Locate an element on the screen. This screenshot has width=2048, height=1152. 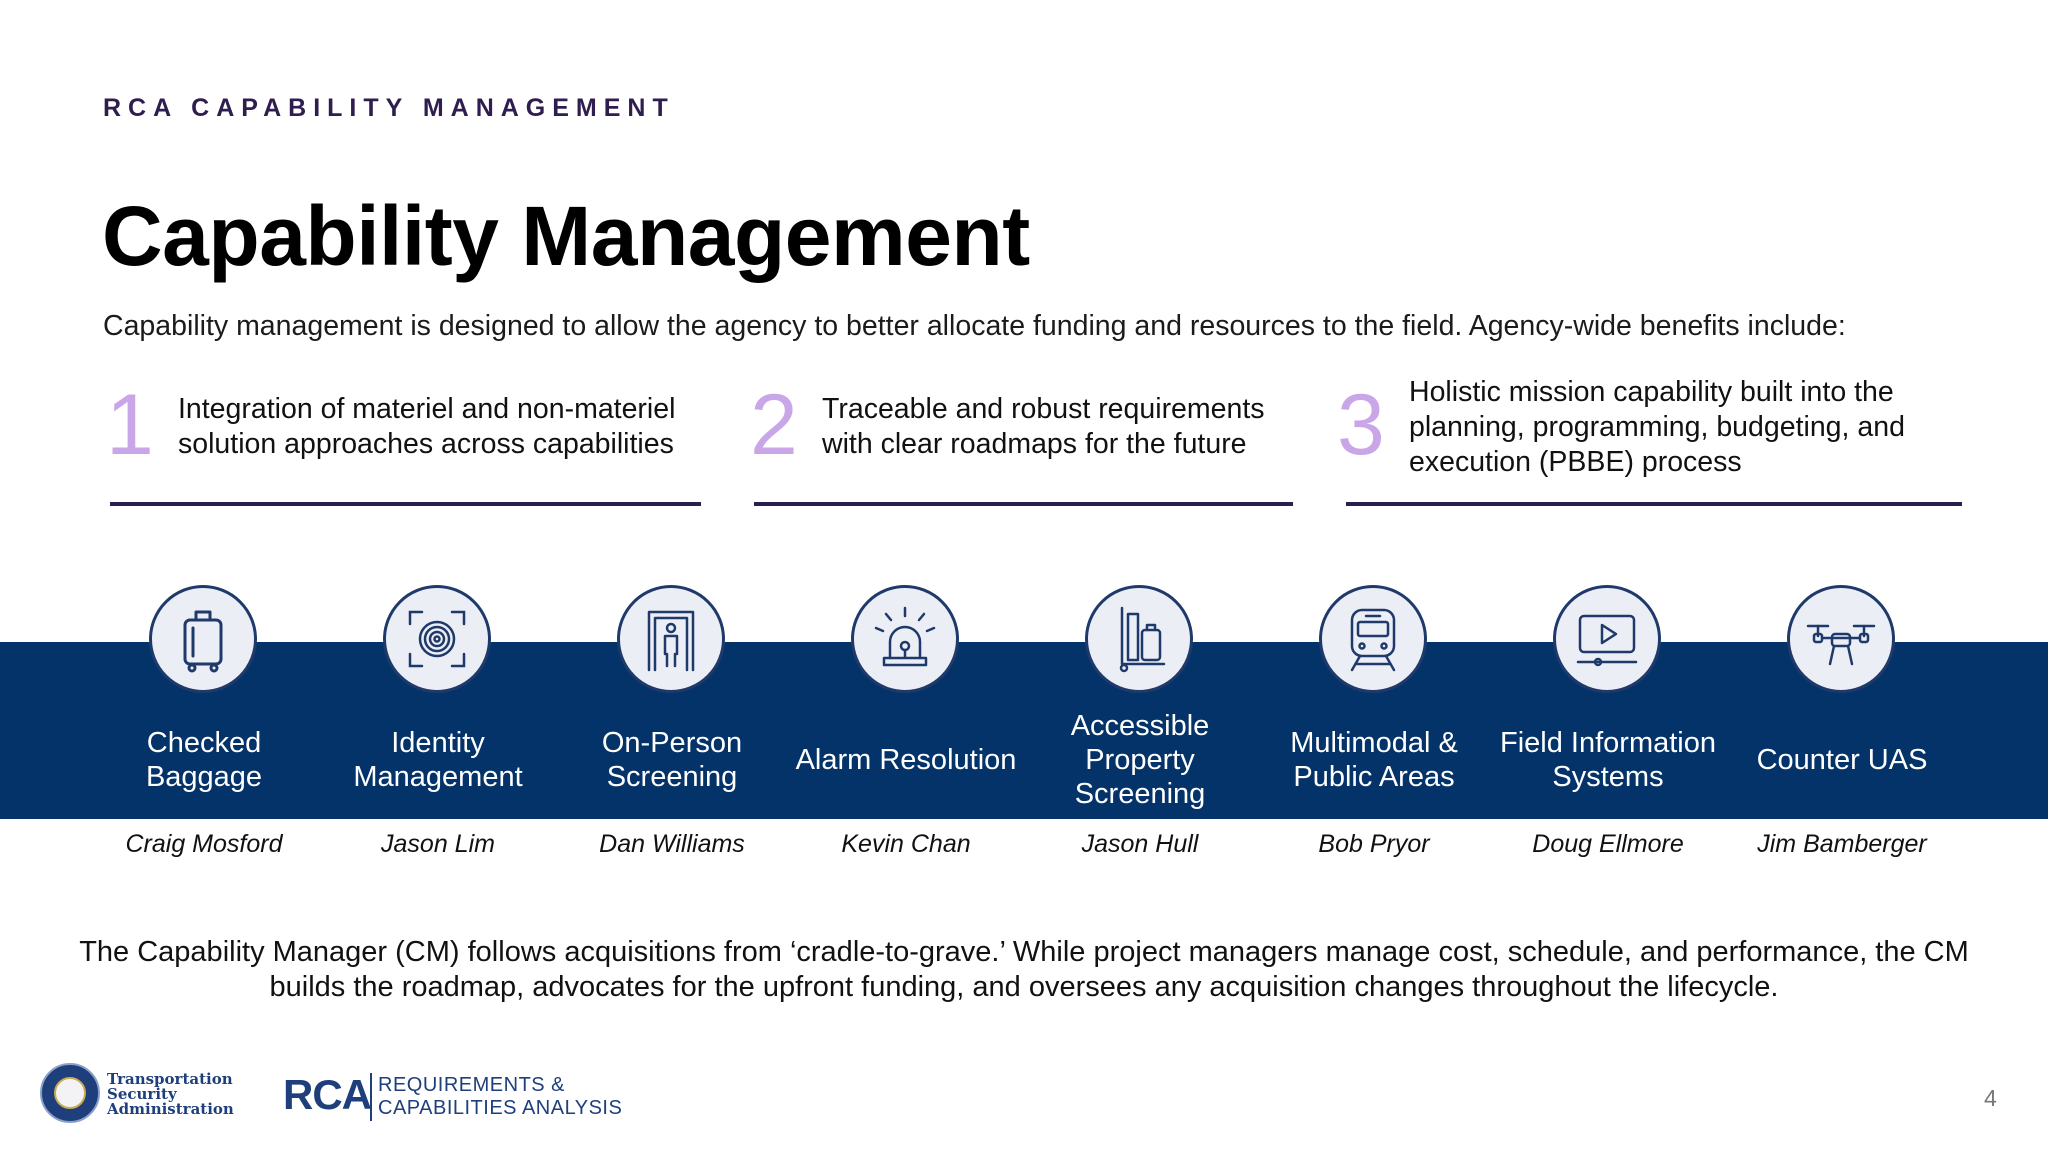
capability-label: Field Information Systems is located at coordinates (1608, 760).